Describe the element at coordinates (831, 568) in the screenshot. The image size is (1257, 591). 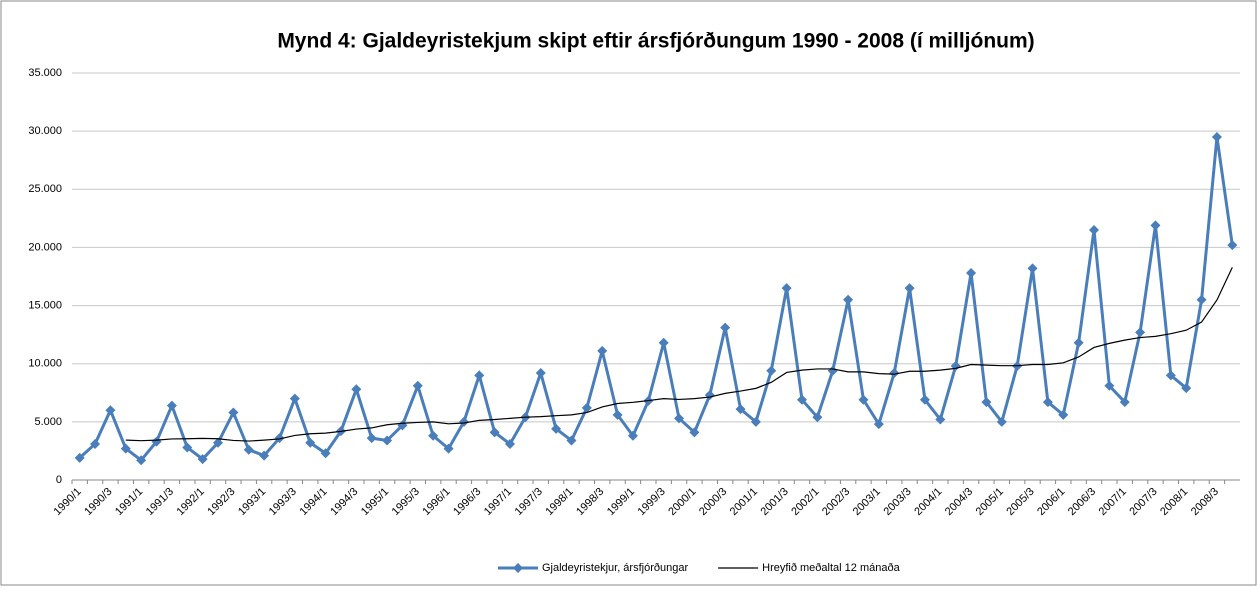
I see `legend-label: Hreyfið meðaltal 12 mánaða` at that location.